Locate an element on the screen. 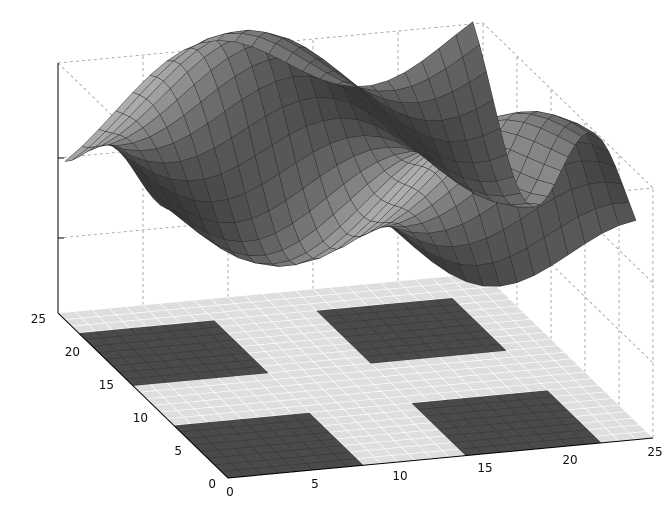  y-tick-label: 25 is located at coordinates (38, 319).